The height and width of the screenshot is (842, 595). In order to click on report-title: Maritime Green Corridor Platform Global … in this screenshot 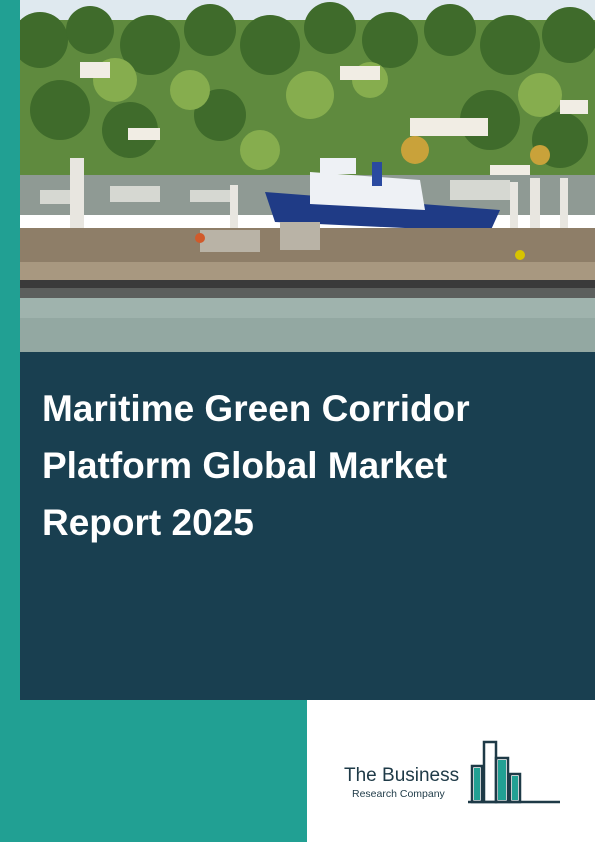, I will do `click(256, 465)`.